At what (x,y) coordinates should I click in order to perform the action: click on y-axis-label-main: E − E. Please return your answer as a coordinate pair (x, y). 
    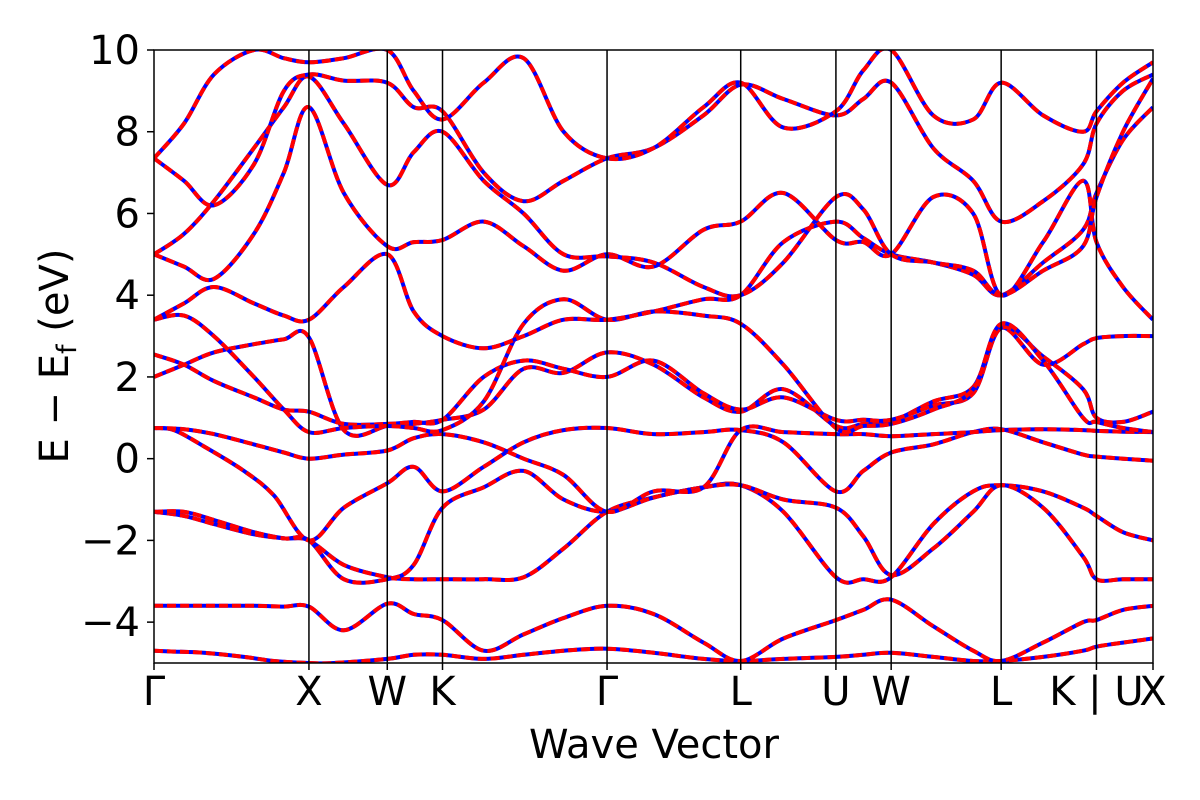
    Looking at the image, I should click on (55, 409).